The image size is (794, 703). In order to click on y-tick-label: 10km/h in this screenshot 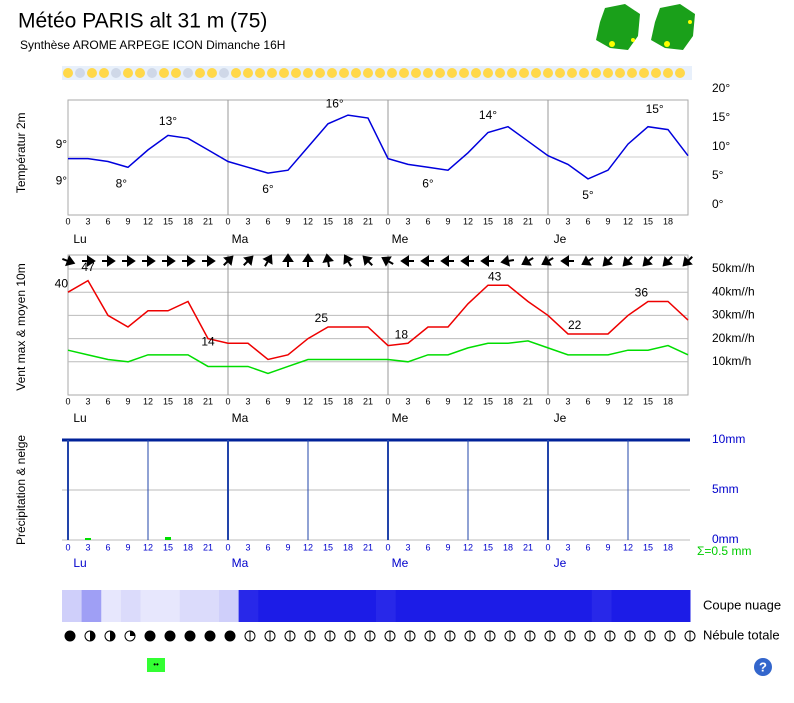, I will do `click(731, 361)`.